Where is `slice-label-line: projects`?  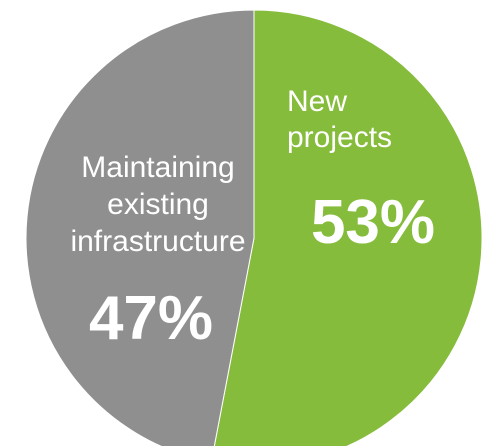 slice-label-line: projects is located at coordinates (339, 137).